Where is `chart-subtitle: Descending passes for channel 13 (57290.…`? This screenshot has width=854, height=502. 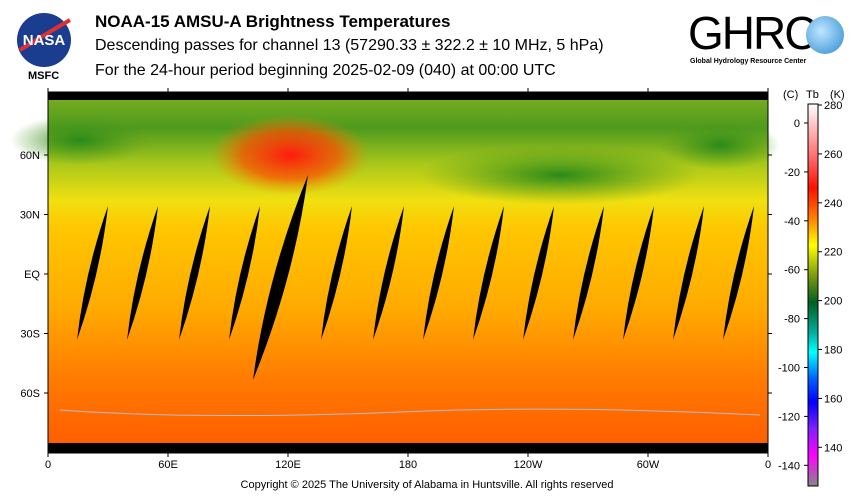 chart-subtitle: Descending passes for channel 13 (57290.… is located at coordinates (349, 45).